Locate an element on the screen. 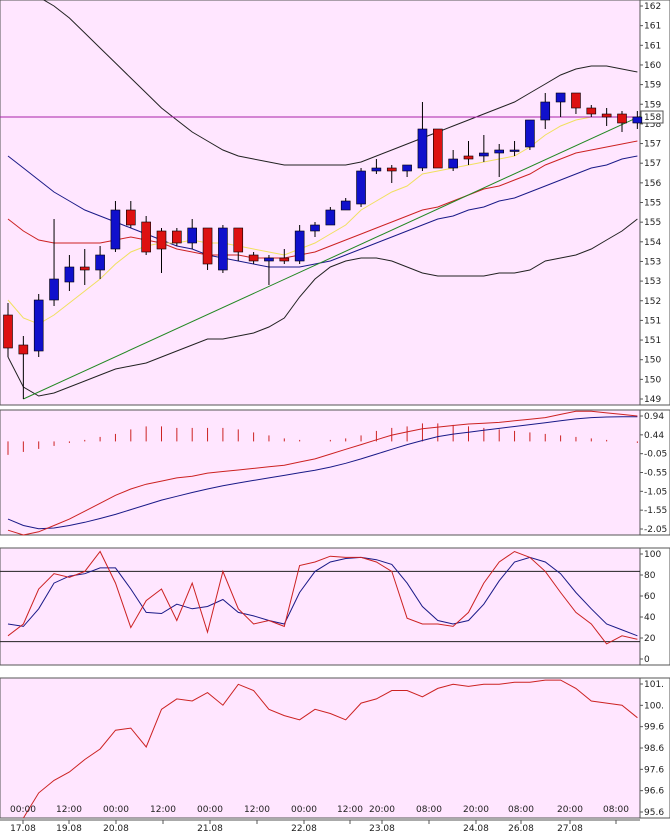  date-tick-label: 21.08 is located at coordinates (210, 829).